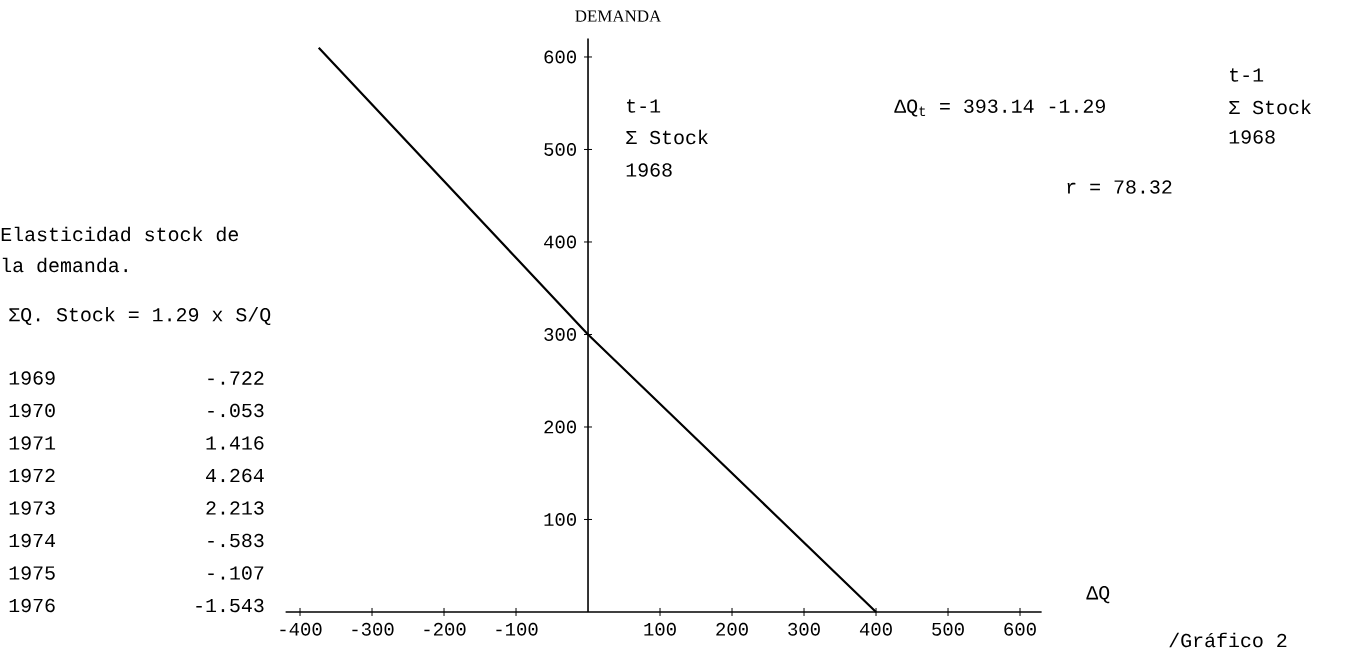  What do you see at coordinates (32, 573) in the screenshot?
I see `text: 1975` at bounding box center [32, 573].